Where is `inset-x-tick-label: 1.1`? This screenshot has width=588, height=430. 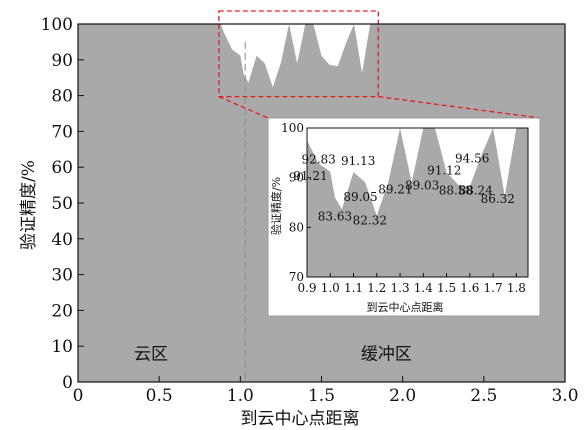 inset-x-tick-label: 1.1 is located at coordinates (353, 288).